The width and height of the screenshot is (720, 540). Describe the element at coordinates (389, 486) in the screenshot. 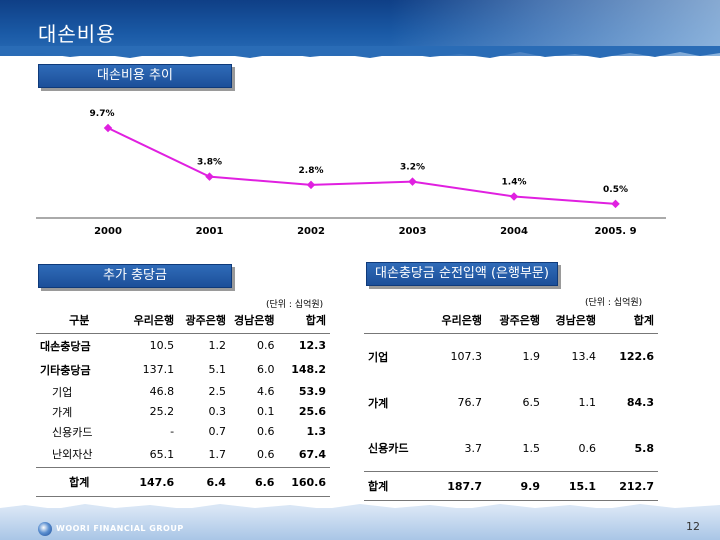

I see `table2-total-label: 합계` at that location.